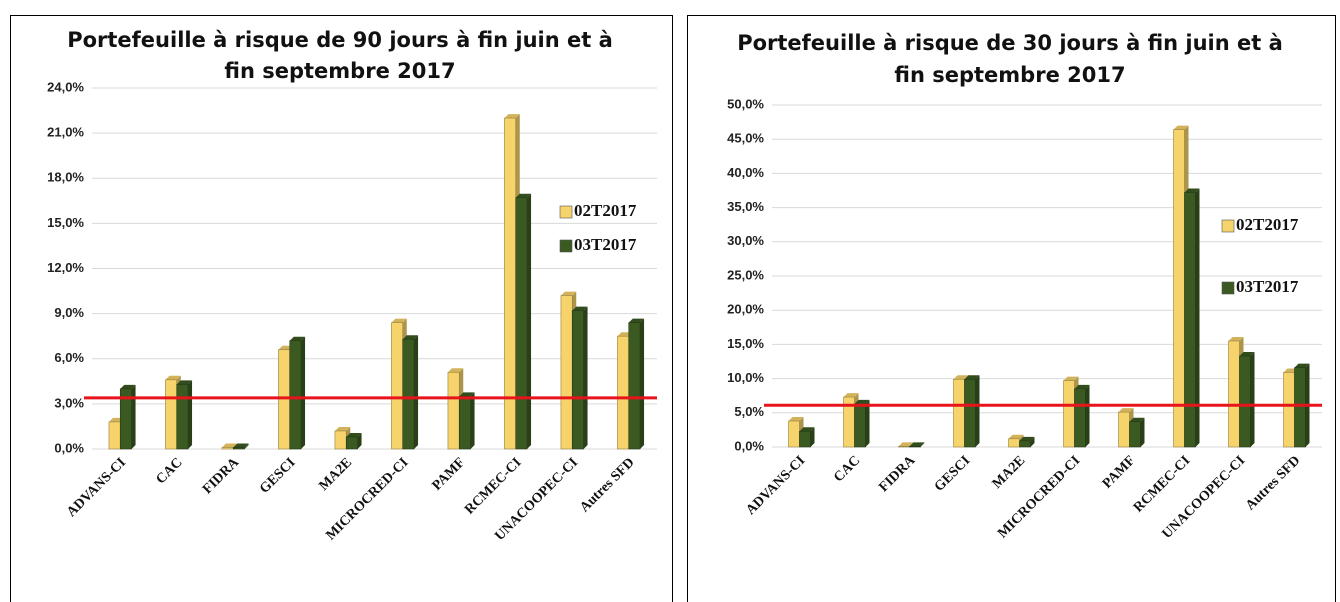  Describe the element at coordinates (65, 177) in the screenshot. I see `y-tick-label: 18,0%` at that location.